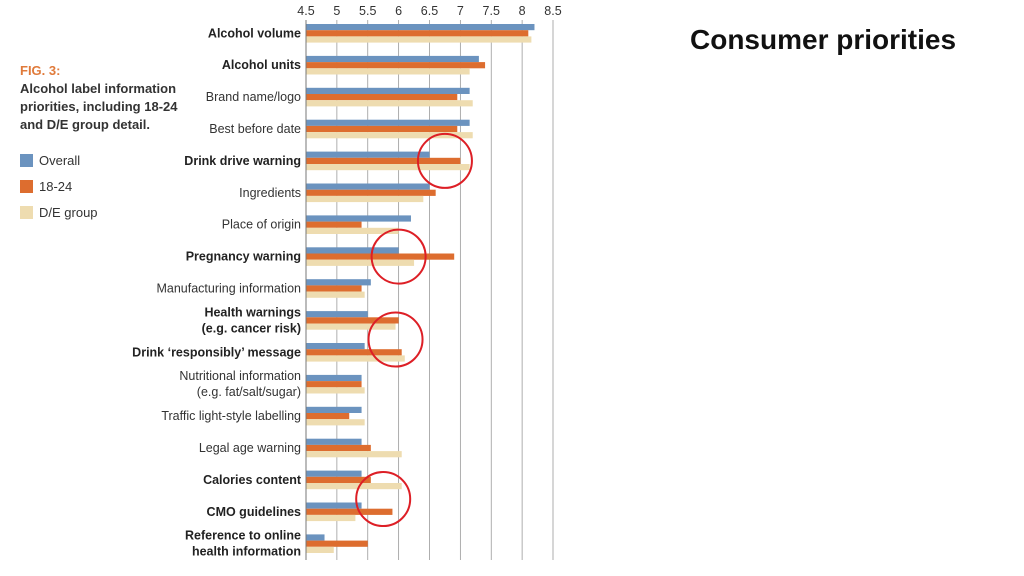 This screenshot has height=576, width=1024. Describe the element at coordinates (254, 33) in the screenshot. I see `category-label: Alcohol volume` at that location.